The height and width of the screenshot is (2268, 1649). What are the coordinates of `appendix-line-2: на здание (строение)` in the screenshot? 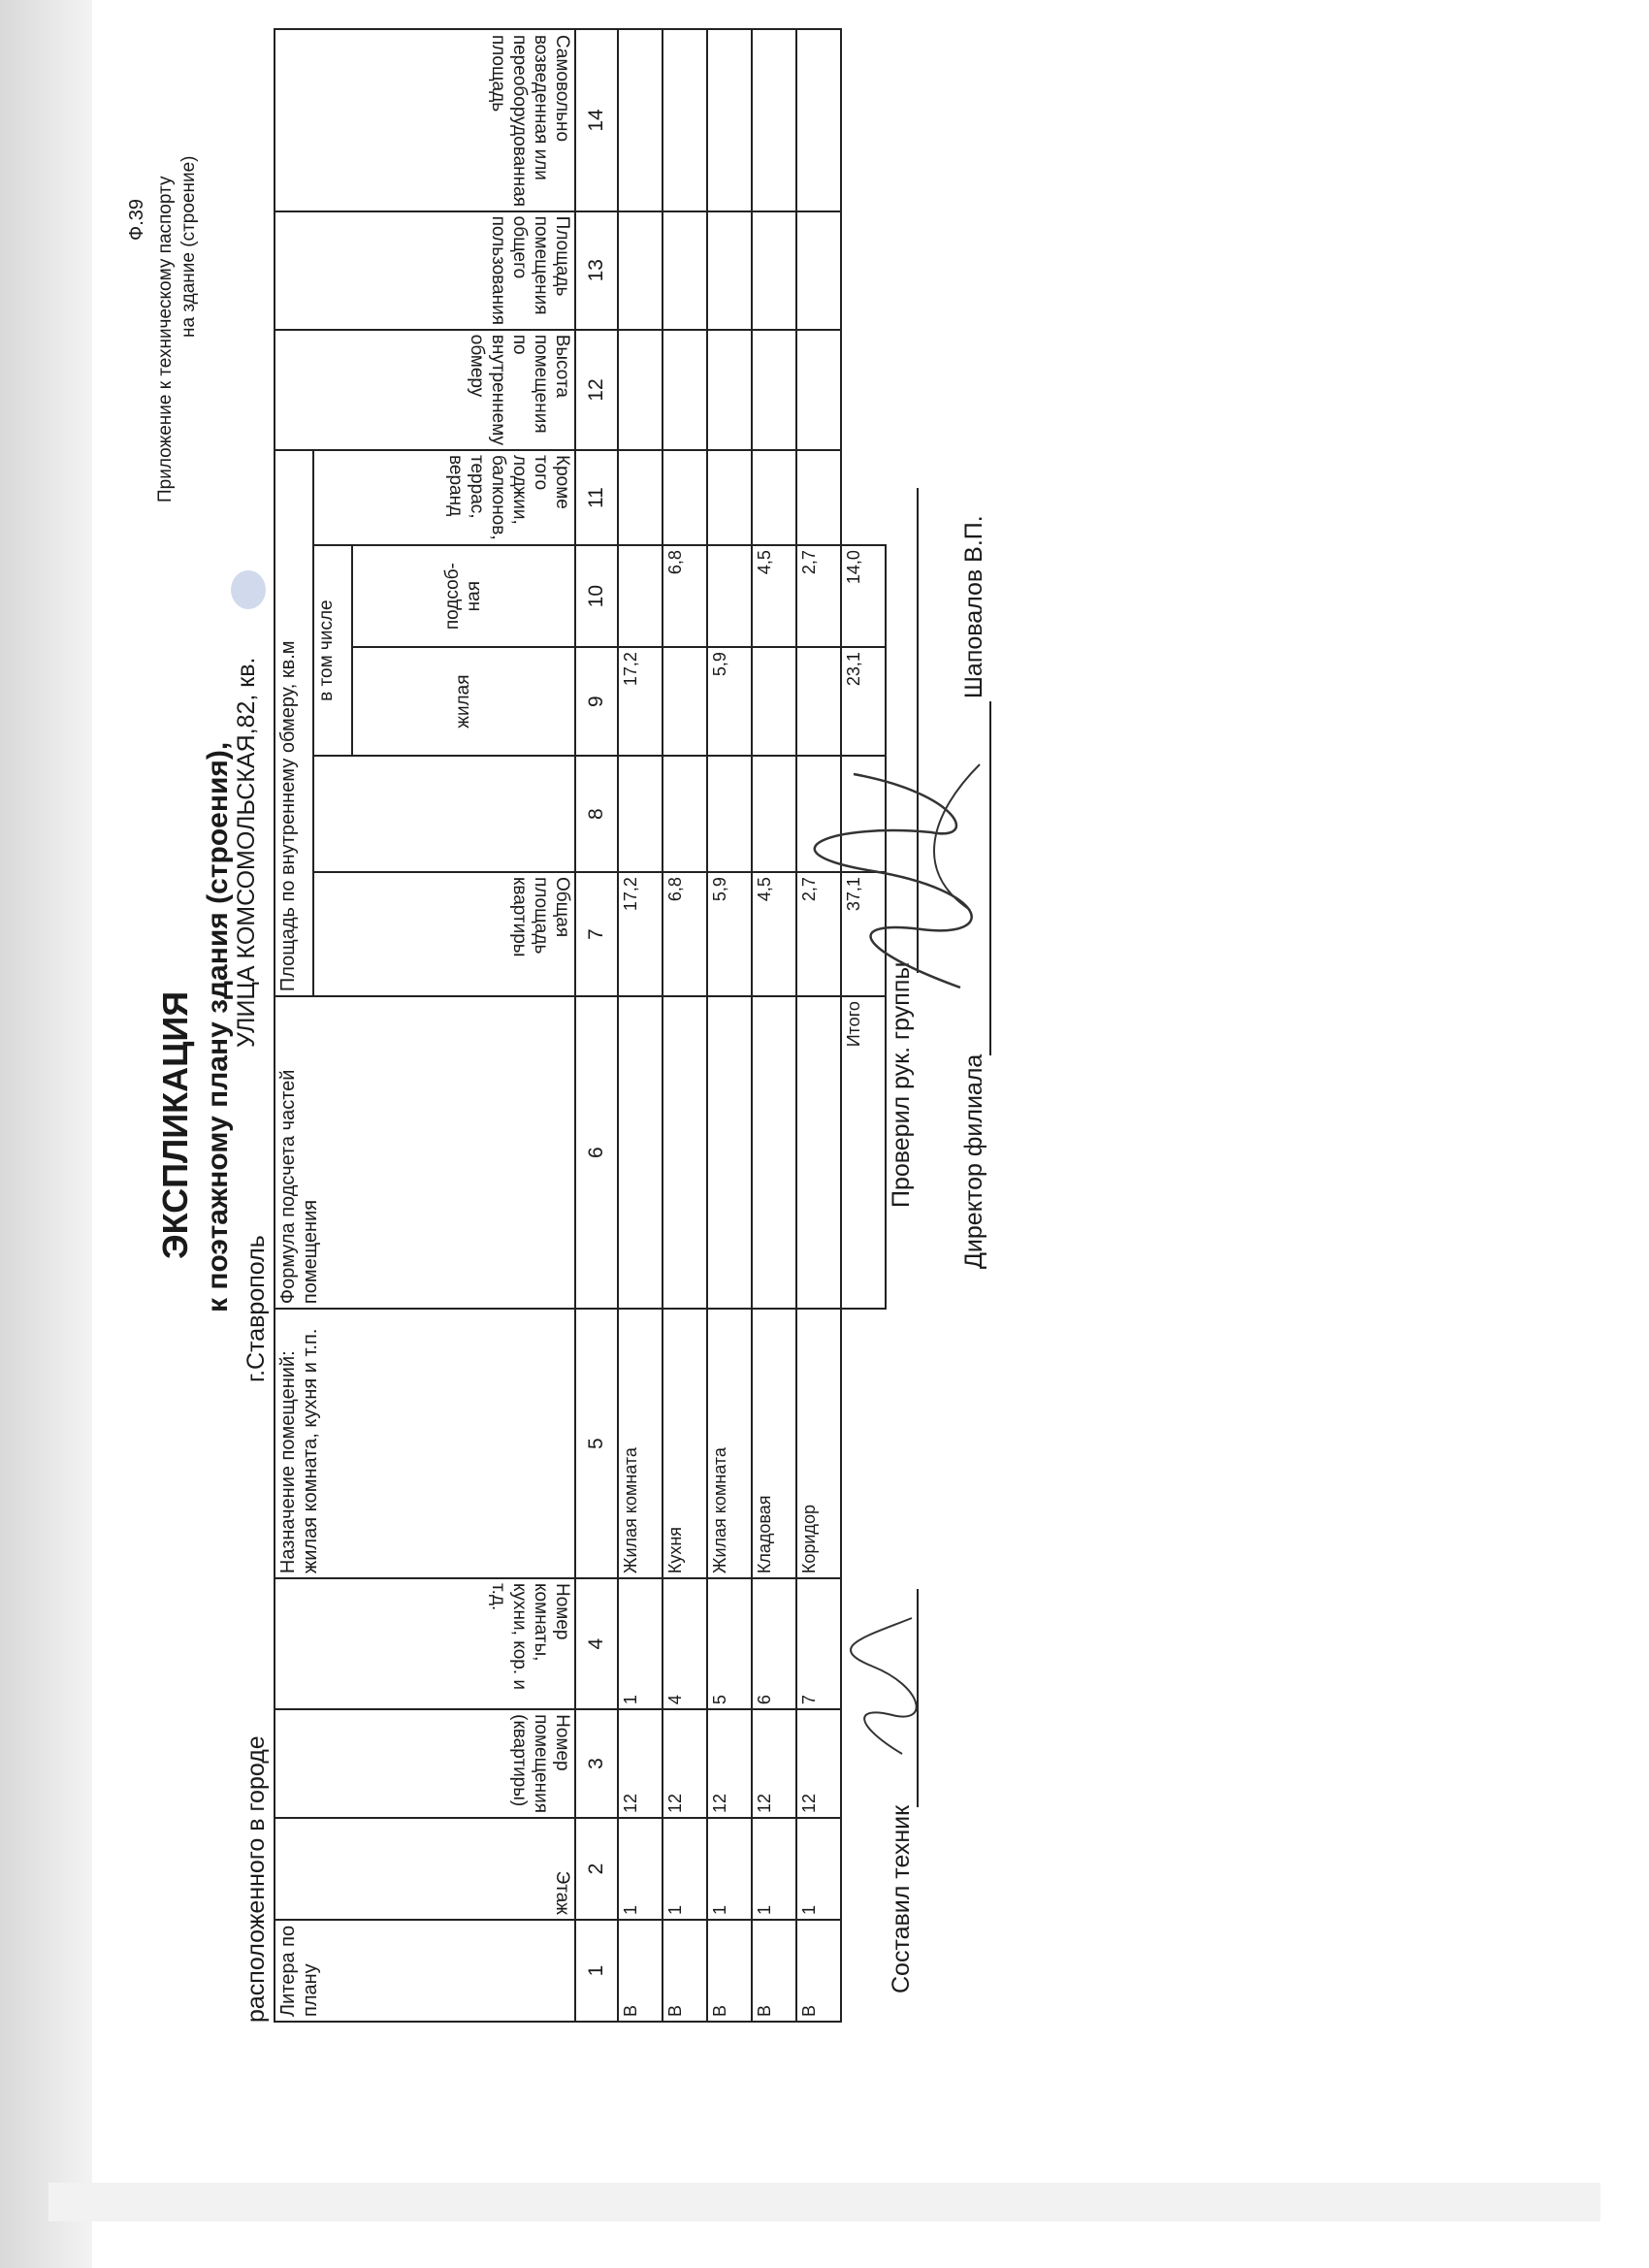 It's located at (188, 246).